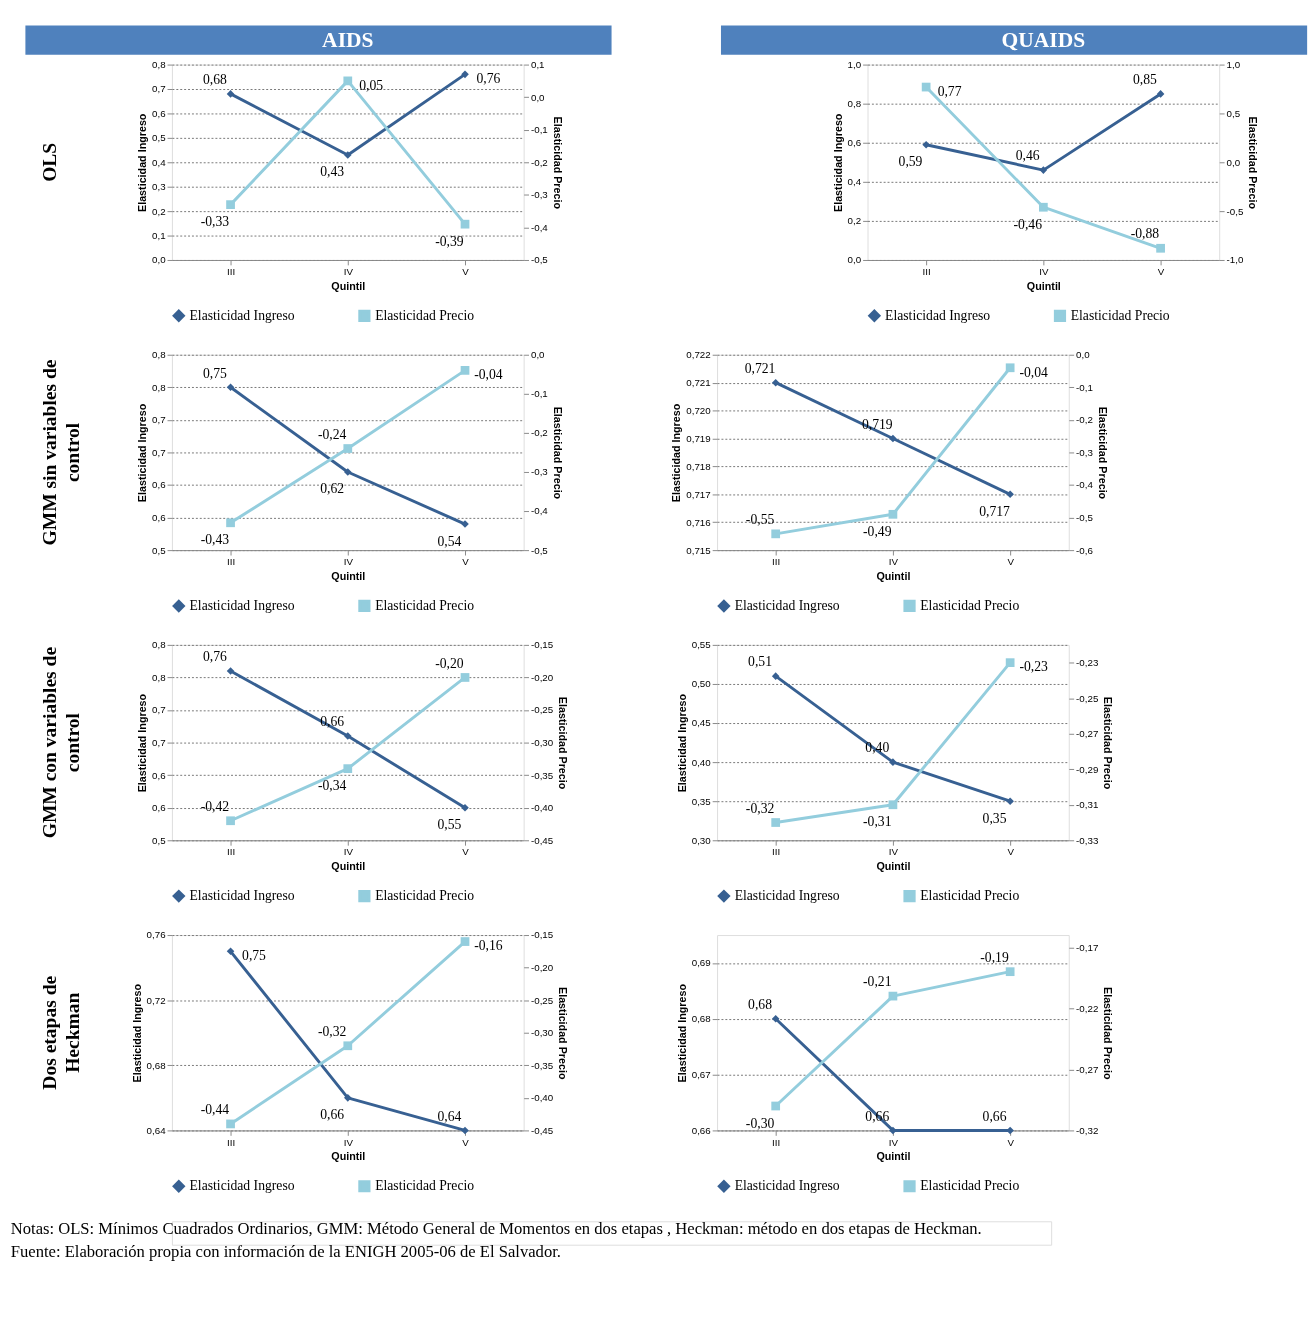 This screenshot has width=1313, height=1329. I want to click on y2-tick-label: -0,17, so click(1087, 947).